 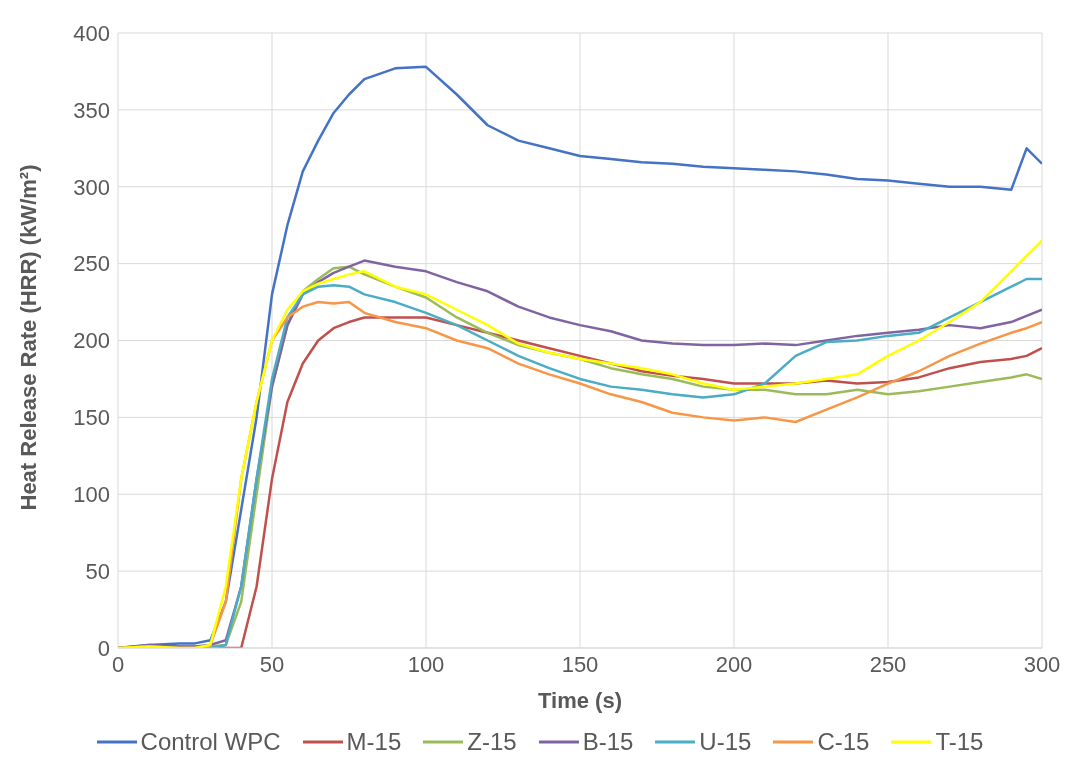 I want to click on legend-label: T-15, so click(x=959, y=742).